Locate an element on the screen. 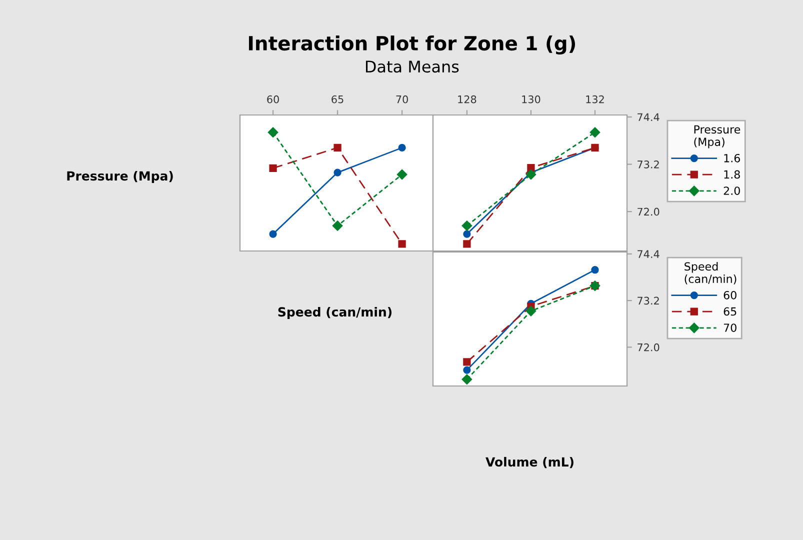 This screenshot has height=540, width=803. x-axis-title: Volume (mL) is located at coordinates (530, 462).